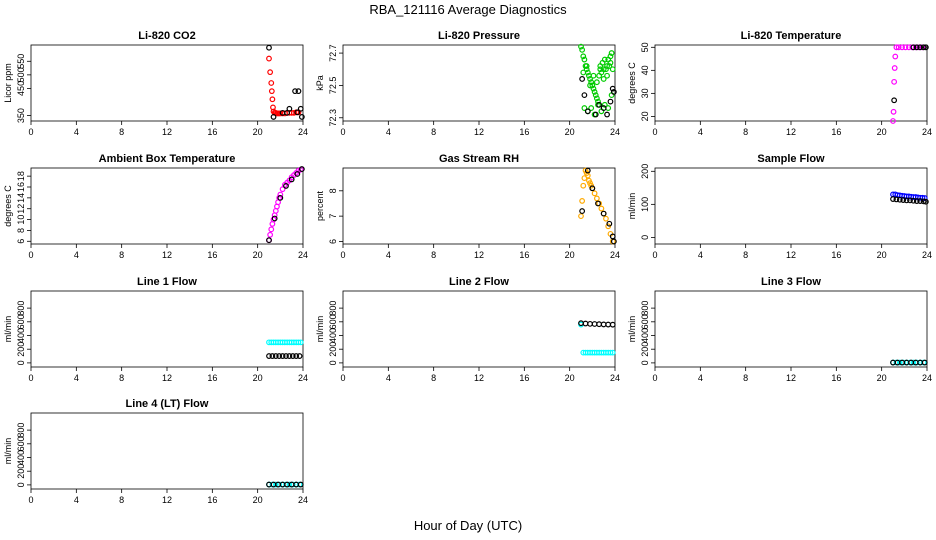  I want to click on y-axis-label: ml/min, so click(632, 329).